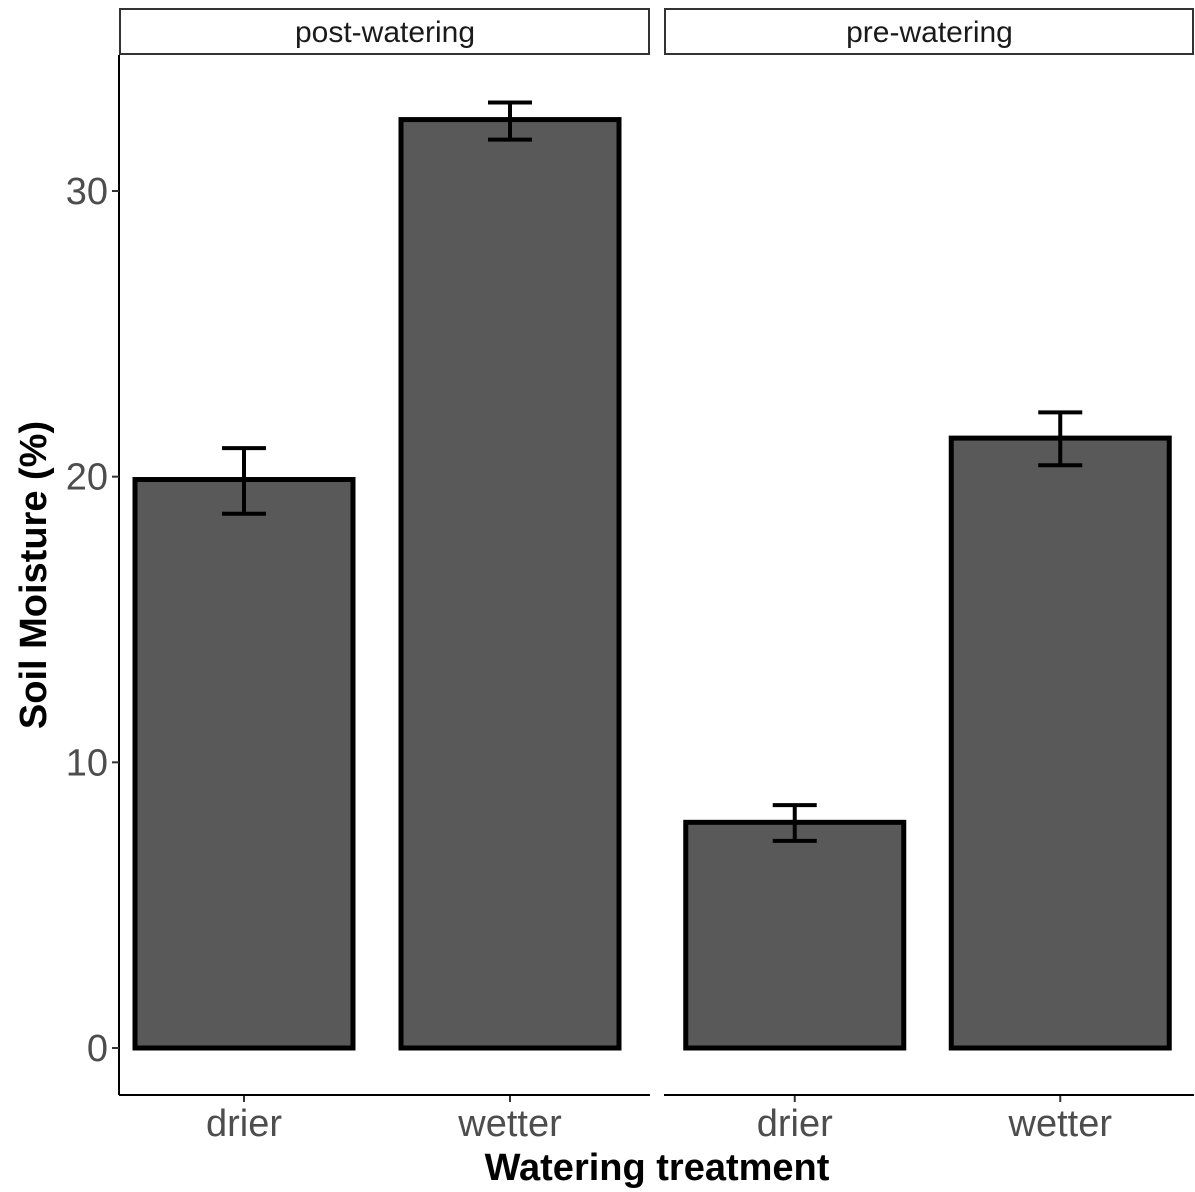  I want to click on x-axis-title: Watering treatment, so click(657, 1168).